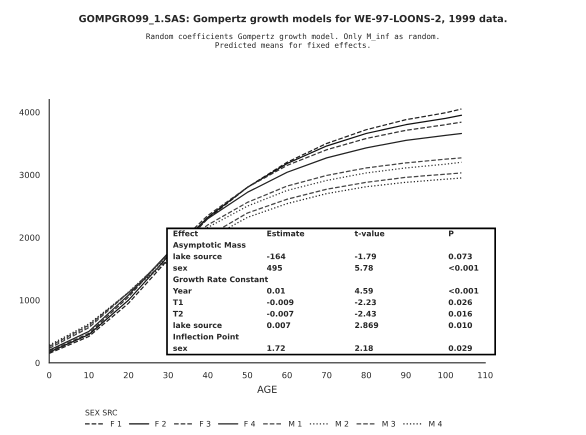 Image resolution: width=586 pixels, height=435 pixels. Describe the element at coordinates (367, 375) in the screenshot. I see `x-tick-label: 80` at that location.